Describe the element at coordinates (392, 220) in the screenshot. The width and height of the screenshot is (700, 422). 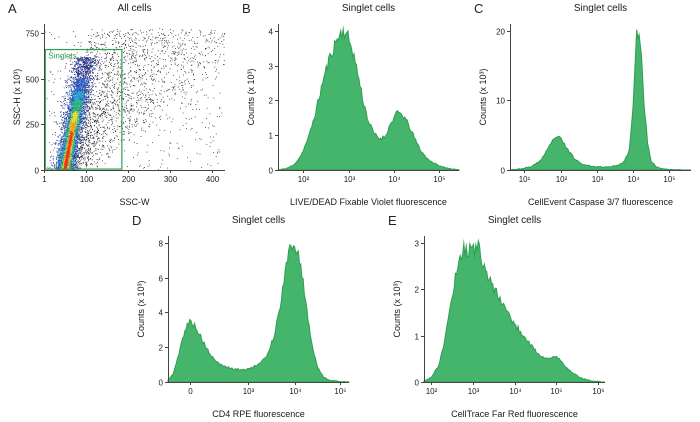
I see `panel-letter-e: E` at that location.